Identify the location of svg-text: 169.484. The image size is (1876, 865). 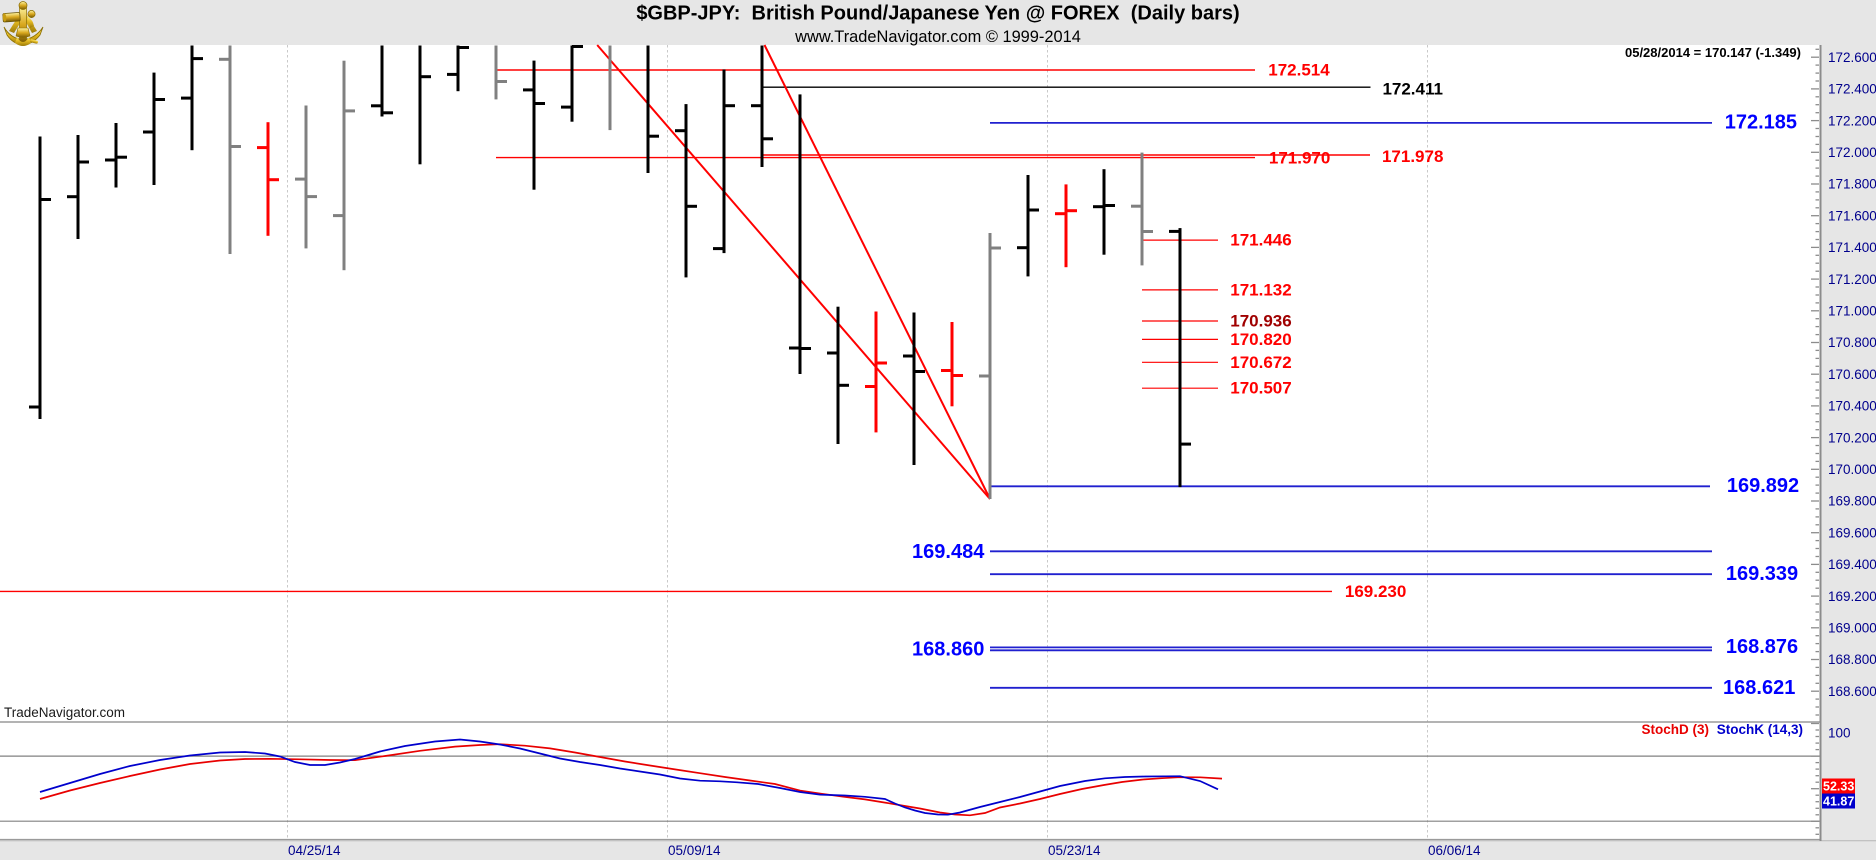
(948, 552).